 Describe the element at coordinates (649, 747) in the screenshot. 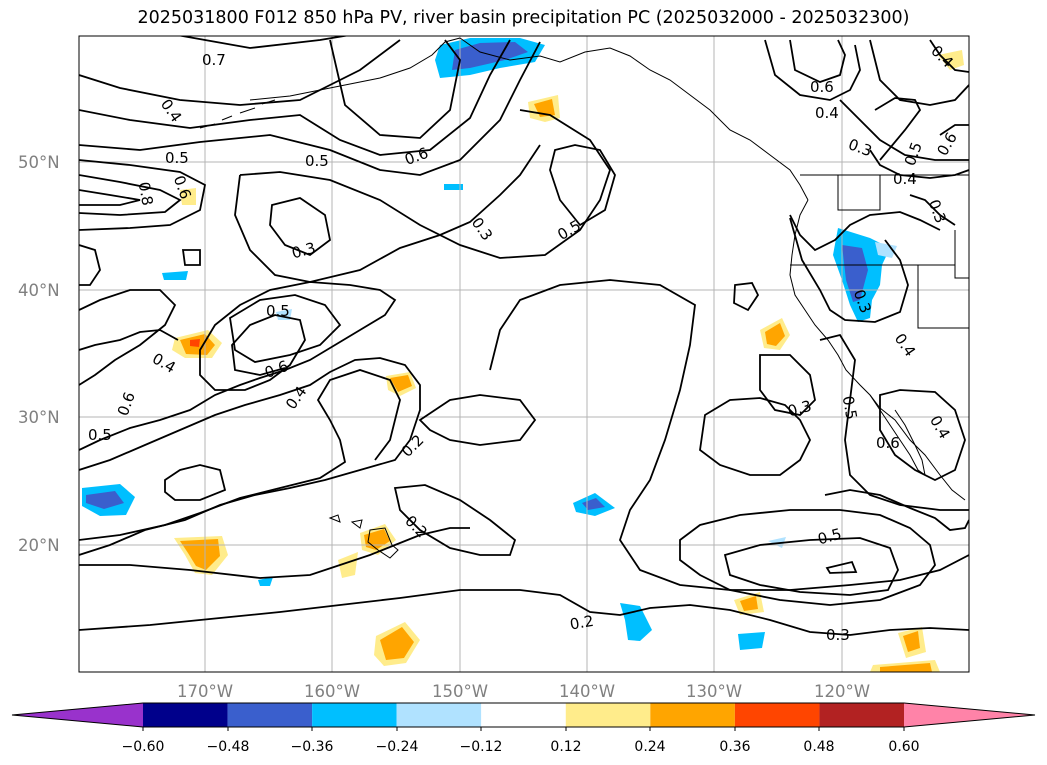

I see `colorbar-tick-label: 0.24` at that location.